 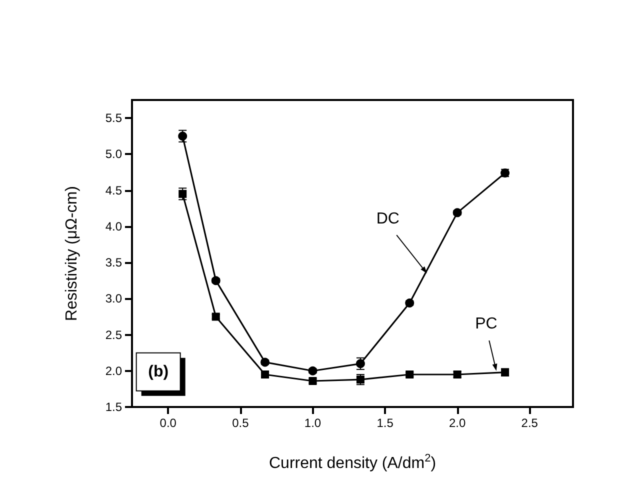 I want to click on x-tick-label: 1.0, so click(x=313, y=423).